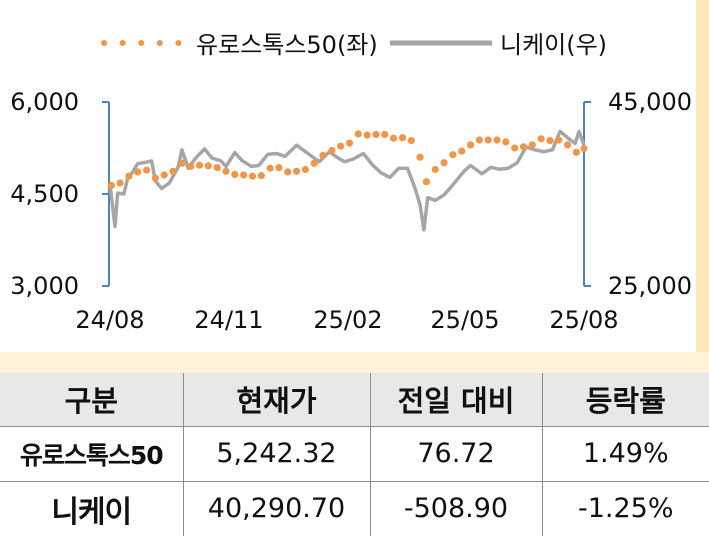 This screenshot has width=709, height=537. I want to click on table-row: 유로스톡스50 5,242.32 76.72 1.49%, so click(354, 454).